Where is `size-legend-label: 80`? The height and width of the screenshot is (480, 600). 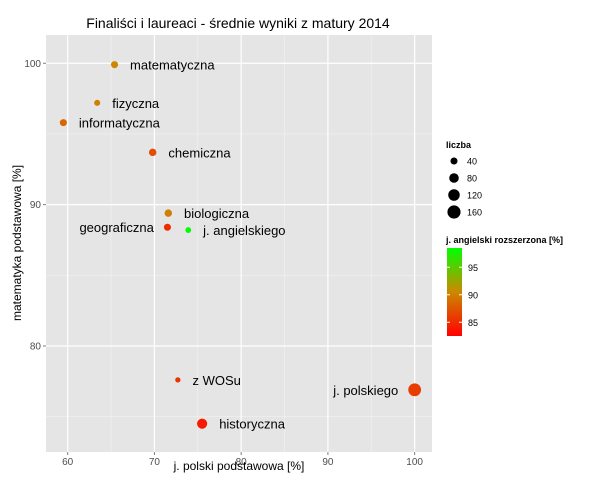 size-legend-label: 80 is located at coordinates (472, 179).